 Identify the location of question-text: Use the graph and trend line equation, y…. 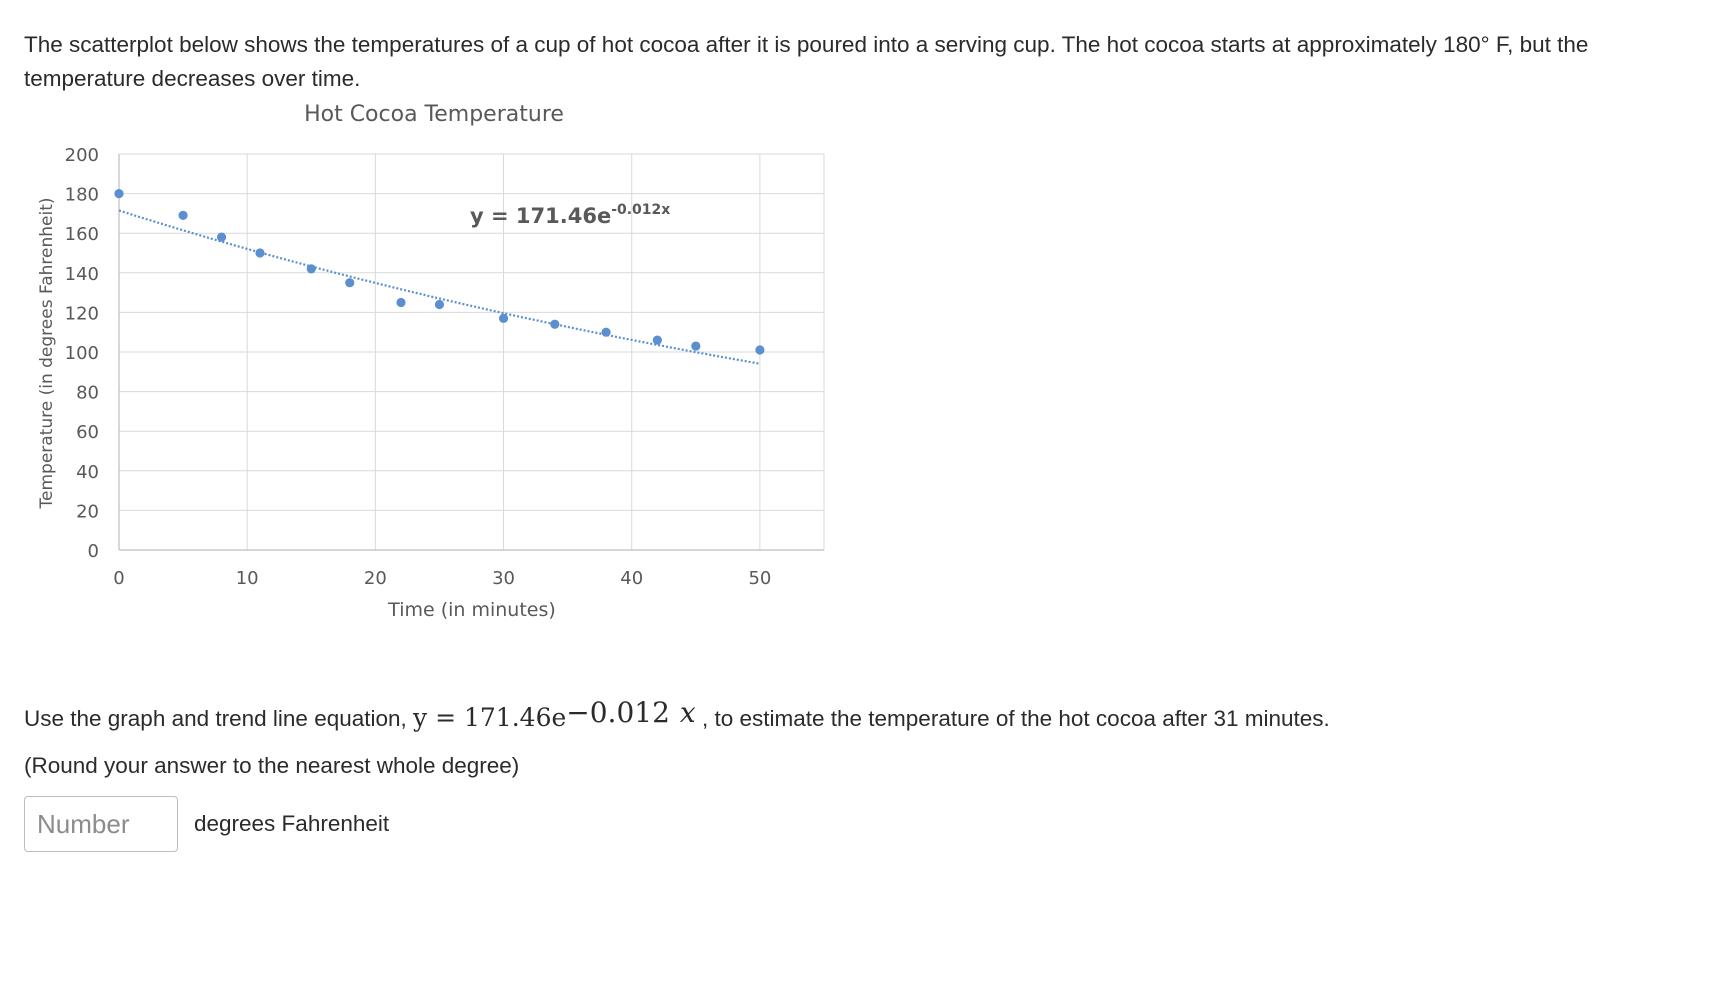
(677, 714).